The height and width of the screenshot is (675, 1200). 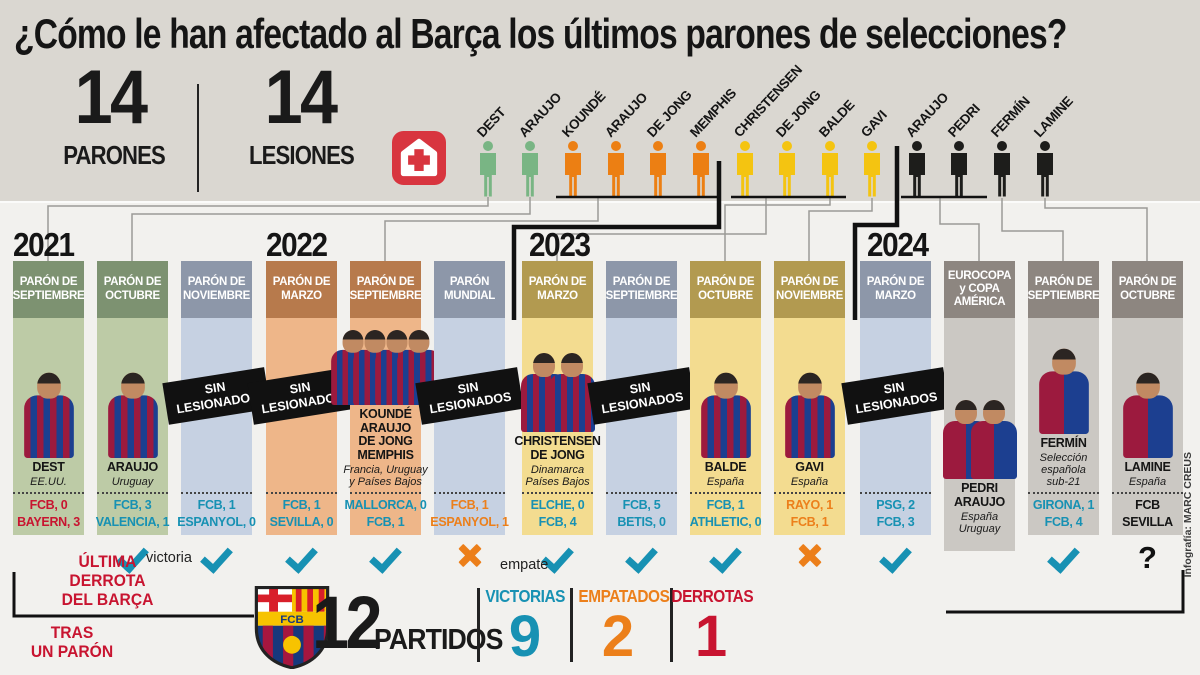 What do you see at coordinates (301, 97) in the screenshot?
I see `lesiones-count: 14` at bounding box center [301, 97].